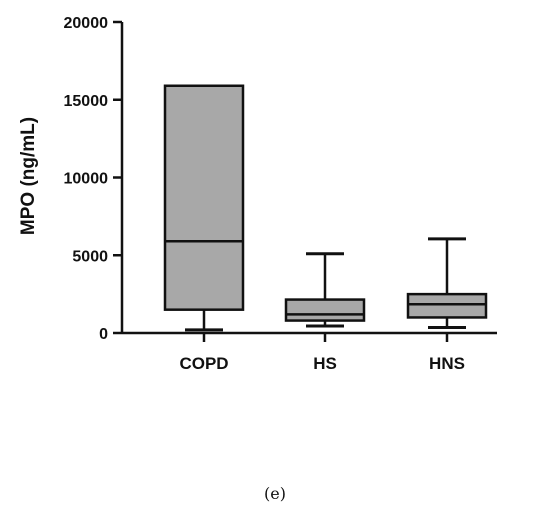  Describe the element at coordinates (447, 363) in the screenshot. I see `x-tick-label: HNS` at that location.